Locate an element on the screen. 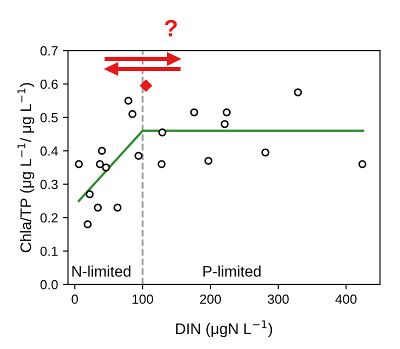 Image resolution: width=400 pixels, height=349 pixels. x-axis-title: DIN (μgN L$^{−1}$) is located at coordinates (224, 329).